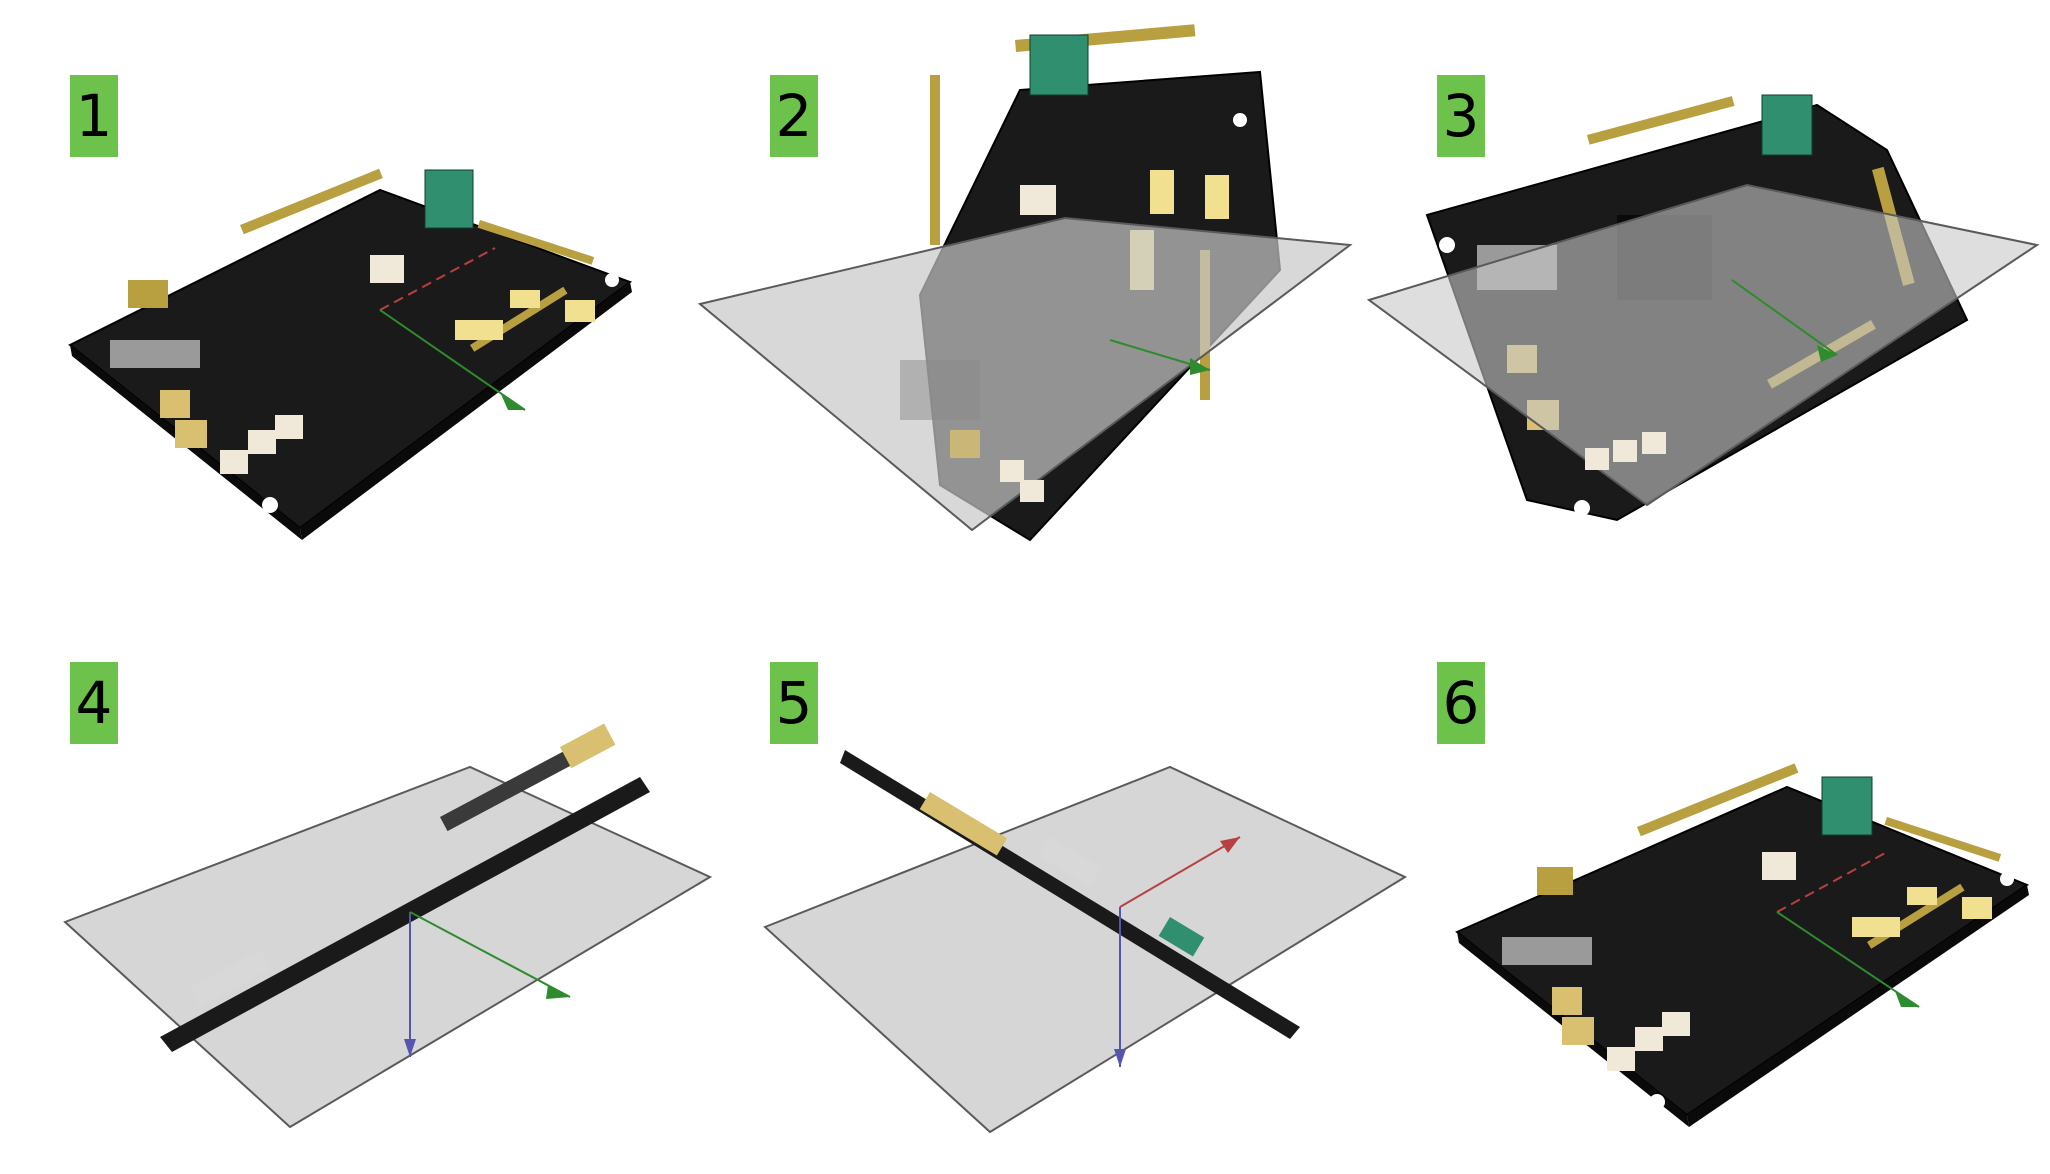 The width and height of the screenshot is (2050, 1174). What do you see at coordinates (1461, 116) in the screenshot?
I see `step-number-badge: 3` at bounding box center [1461, 116].